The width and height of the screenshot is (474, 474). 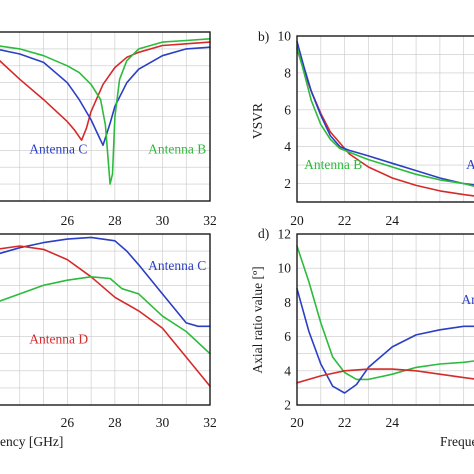 What do you see at coordinates (58, 338) in the screenshot?
I see `series-annotation-label: Antenna D` at bounding box center [58, 338].